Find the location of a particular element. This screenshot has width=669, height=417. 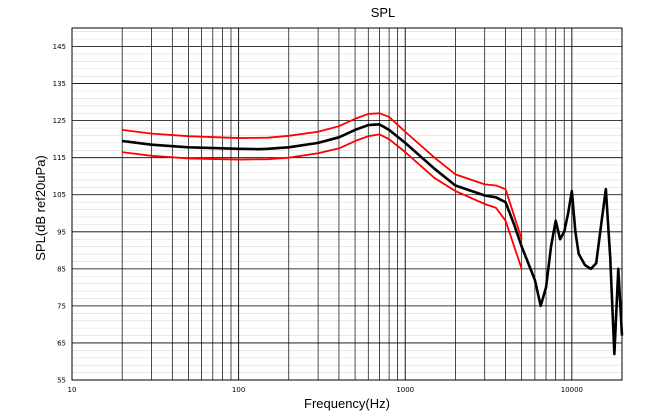

y-tick-label: 105 is located at coordinates (59, 195).